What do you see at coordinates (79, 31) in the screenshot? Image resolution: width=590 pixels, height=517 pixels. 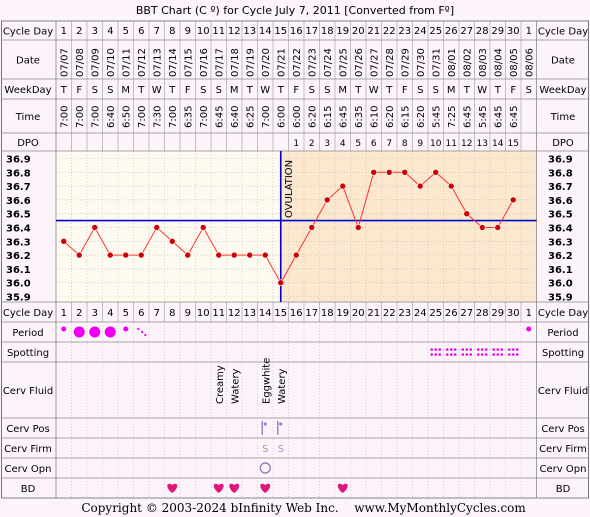 I see `cycle-day-number: 2` at bounding box center [79, 31].